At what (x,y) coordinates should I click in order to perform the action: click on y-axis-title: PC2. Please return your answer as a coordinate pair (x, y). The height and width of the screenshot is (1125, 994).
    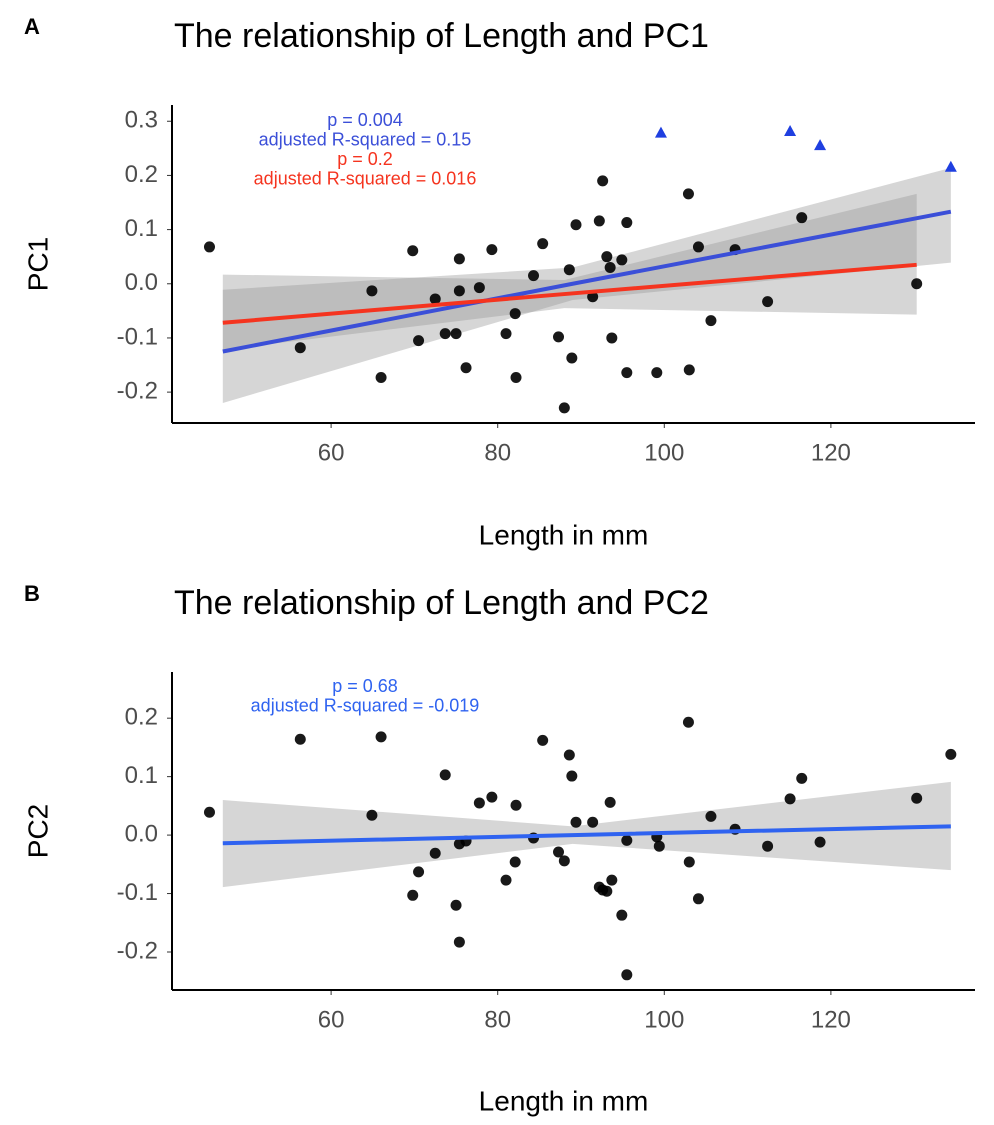
    Looking at the image, I should click on (37, 831).